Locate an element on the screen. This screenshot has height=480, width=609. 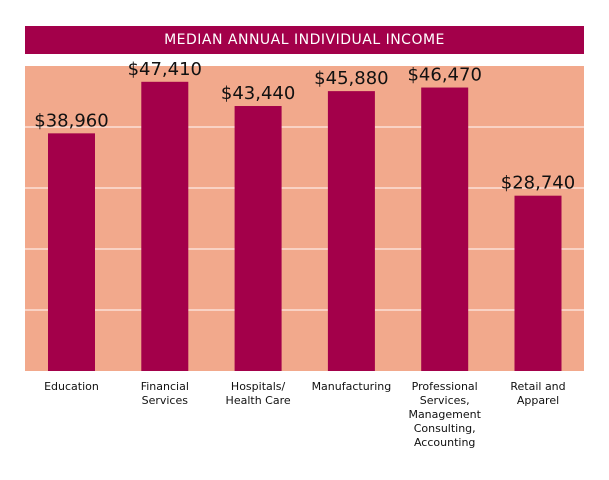
value-label: $43,440 is located at coordinates (258, 93).